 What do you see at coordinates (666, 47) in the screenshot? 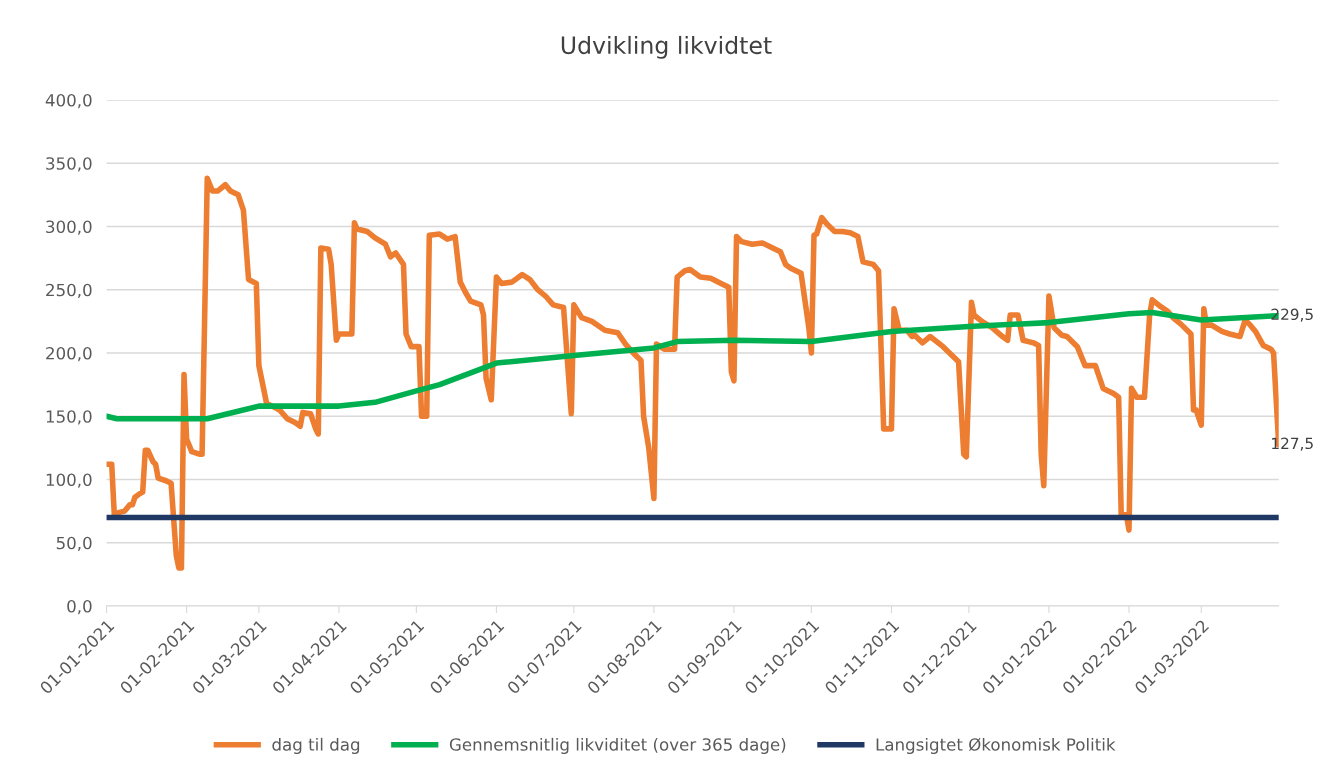
I see `chart-title: Udvikling likvidtet` at bounding box center [666, 47].